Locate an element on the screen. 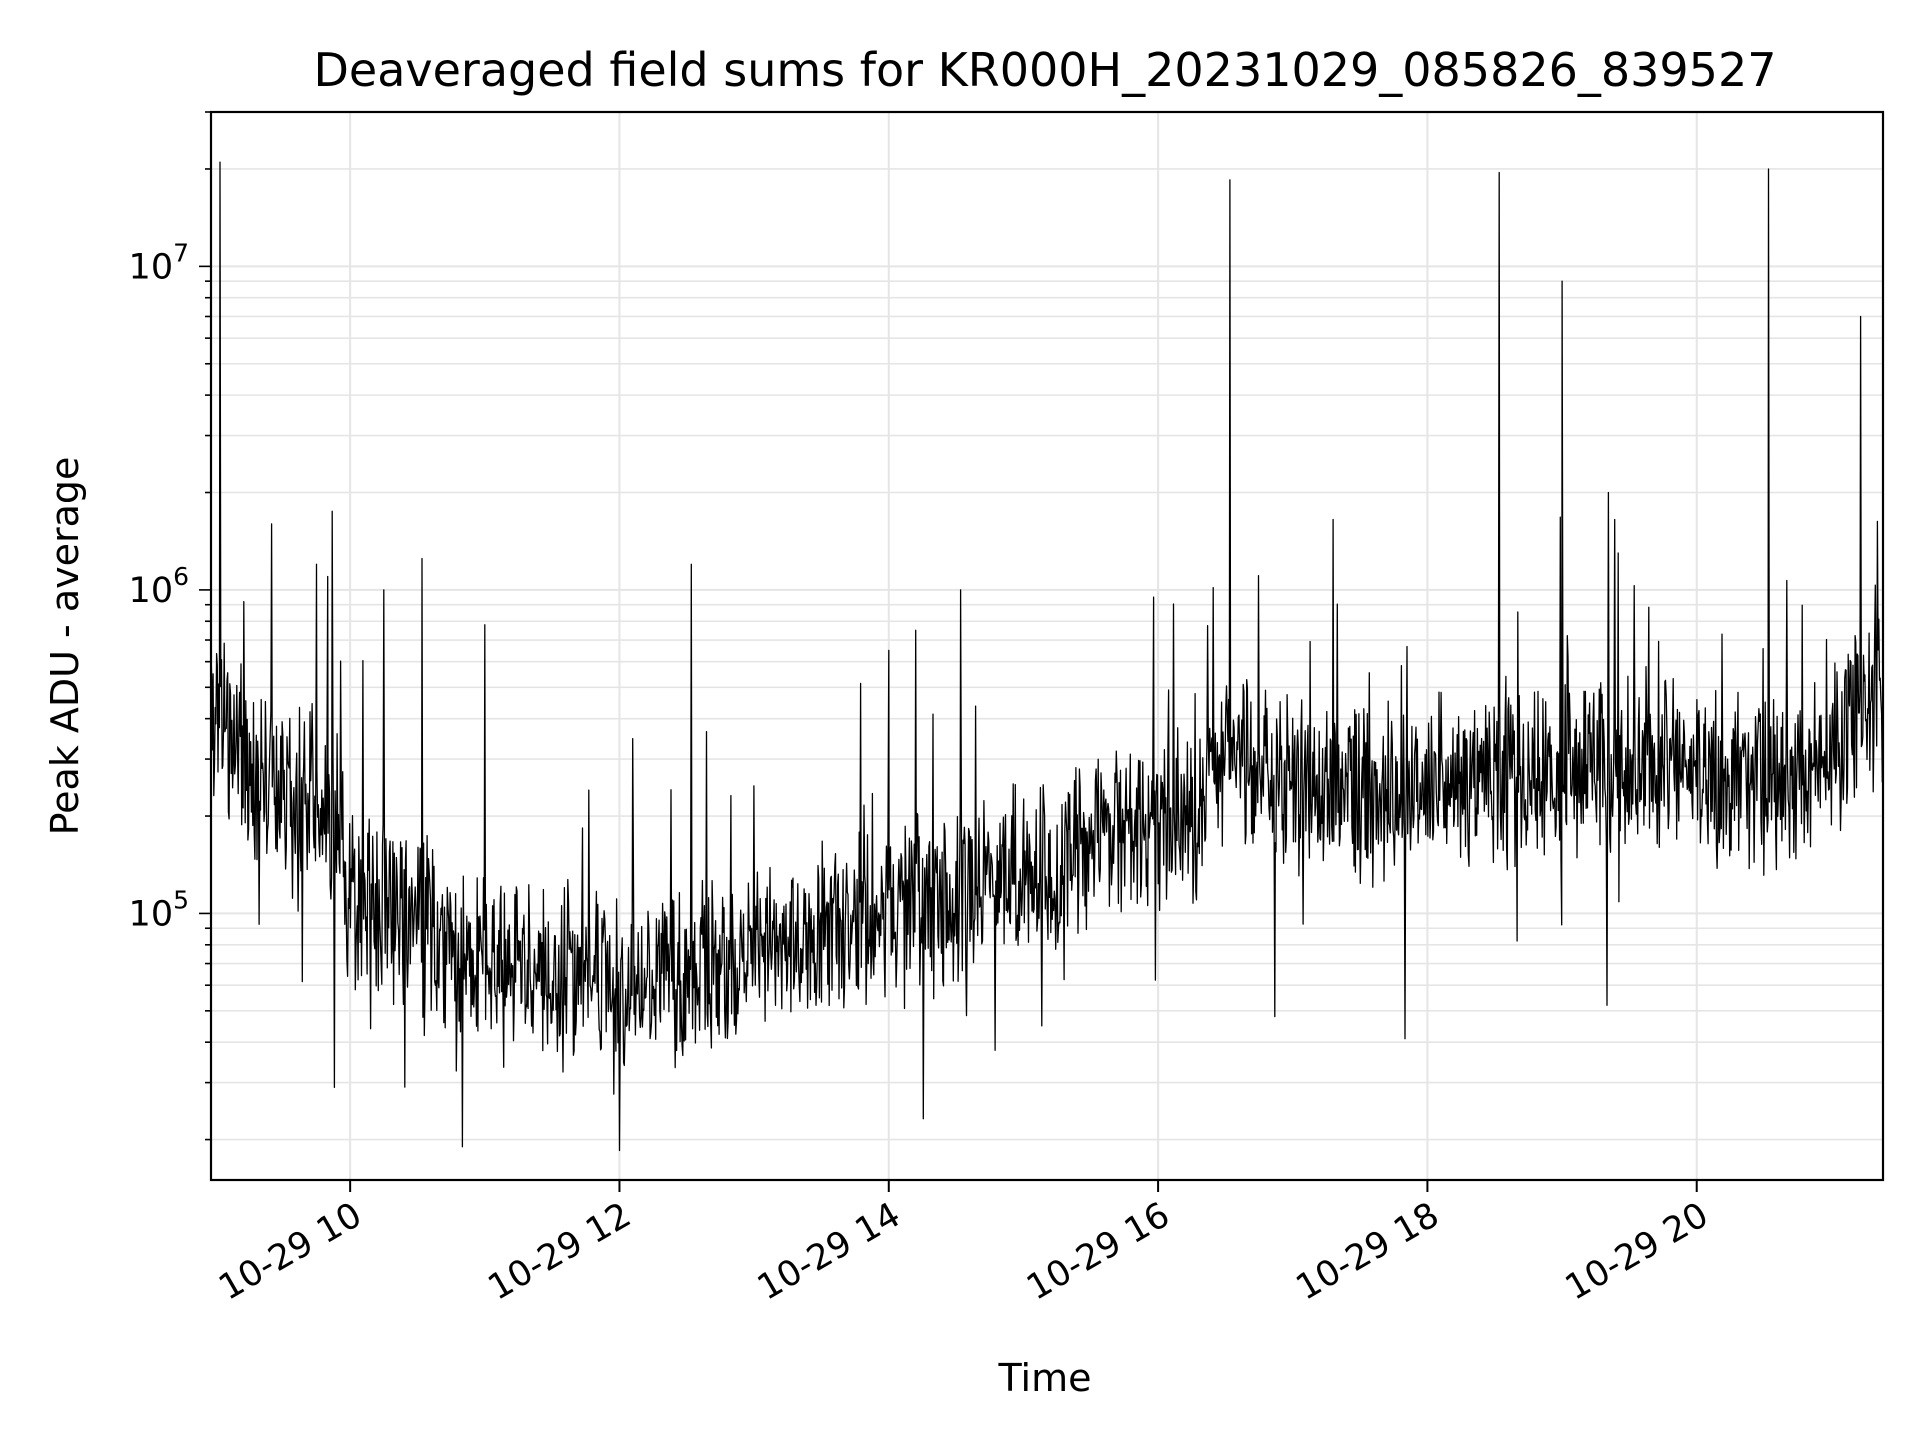 The width and height of the screenshot is (1920, 1440). x-axis-label: Time is located at coordinates (1045, 1378).